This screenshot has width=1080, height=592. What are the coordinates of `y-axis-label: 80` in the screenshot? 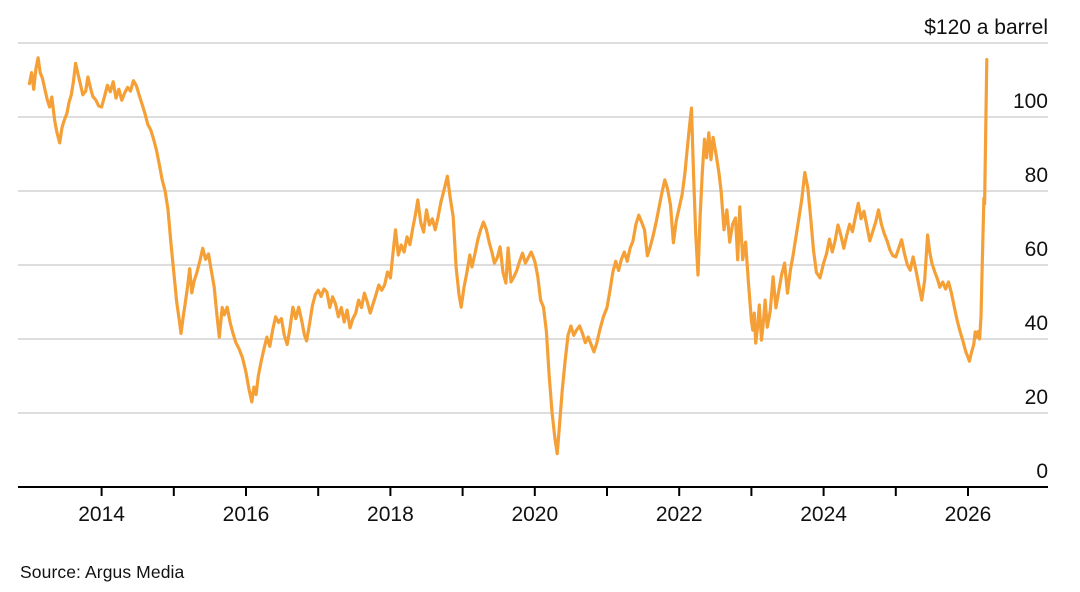 It's located at (1036, 175).